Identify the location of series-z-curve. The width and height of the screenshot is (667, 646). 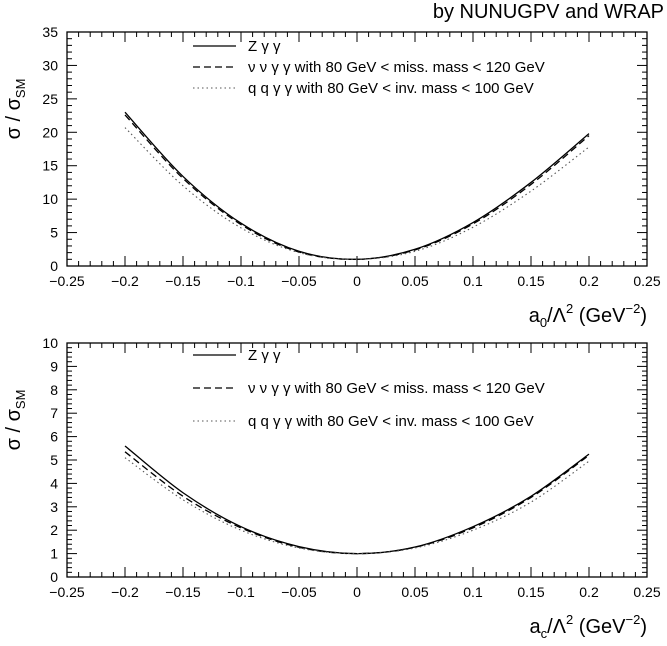
(357, 500).